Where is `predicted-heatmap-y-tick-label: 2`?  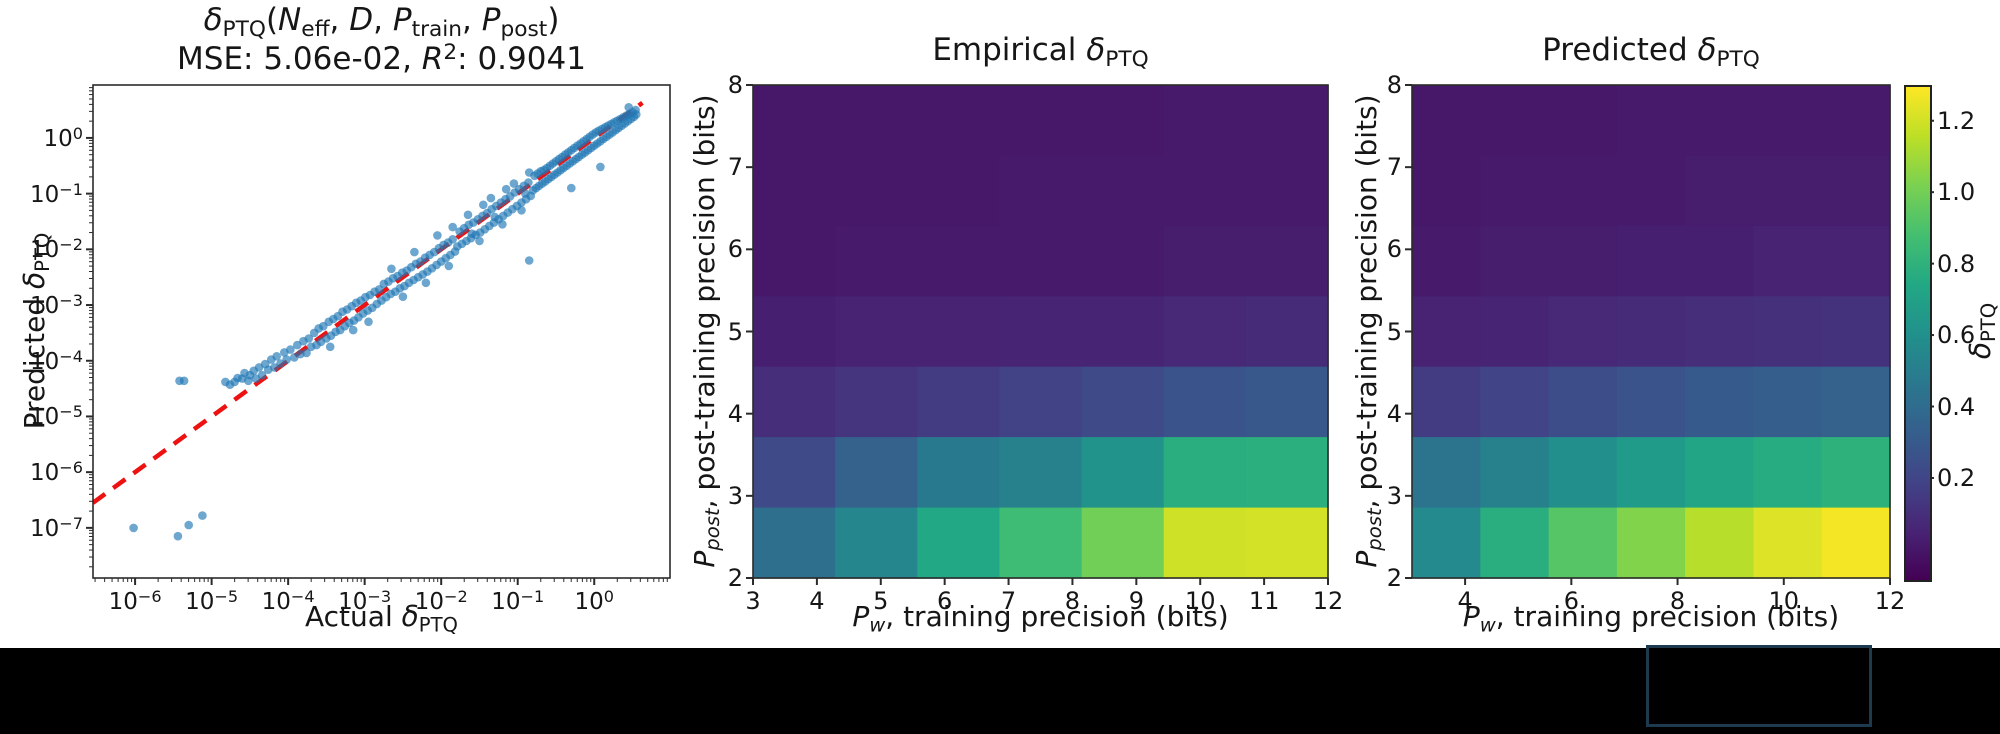
predicted-heatmap-y-tick-label: 2 is located at coordinates (1394, 578).